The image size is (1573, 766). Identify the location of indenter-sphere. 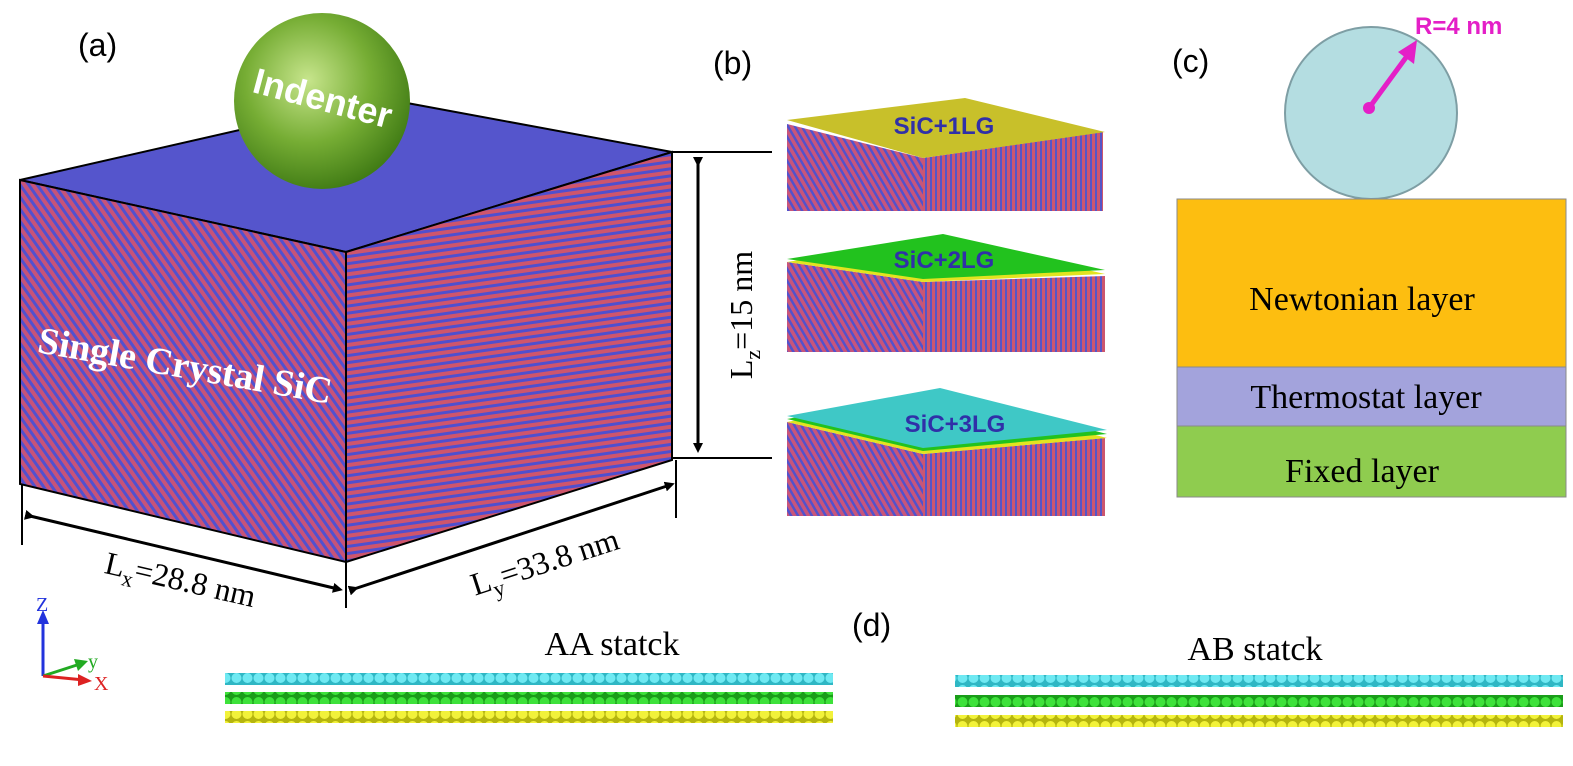
(322, 101).